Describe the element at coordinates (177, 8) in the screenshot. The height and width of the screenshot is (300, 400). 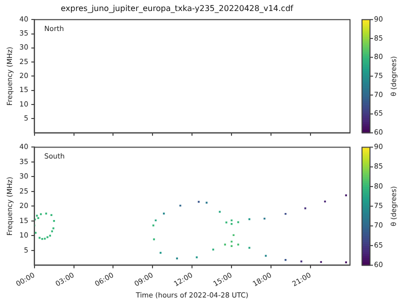
I see `chart-title: expres_juno_jupiter_europa_txka-y235_20220428_v14.cdf` at that location.